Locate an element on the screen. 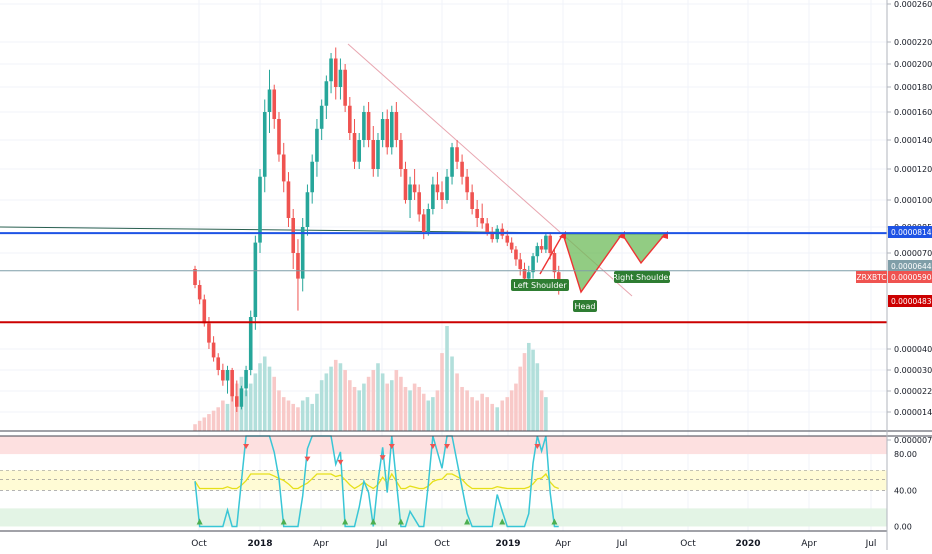 This screenshot has width=932, height=554. time-axis-label: Jul is located at coordinates (871, 544).